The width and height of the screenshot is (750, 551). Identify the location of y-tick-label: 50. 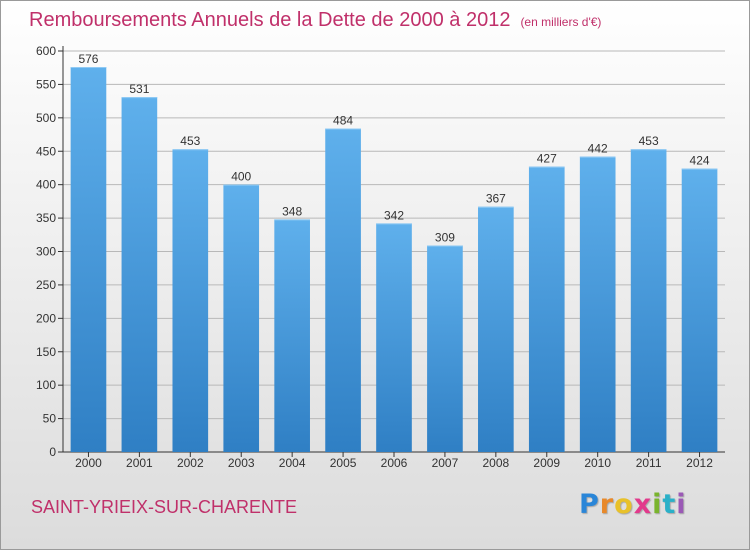
(50, 419).